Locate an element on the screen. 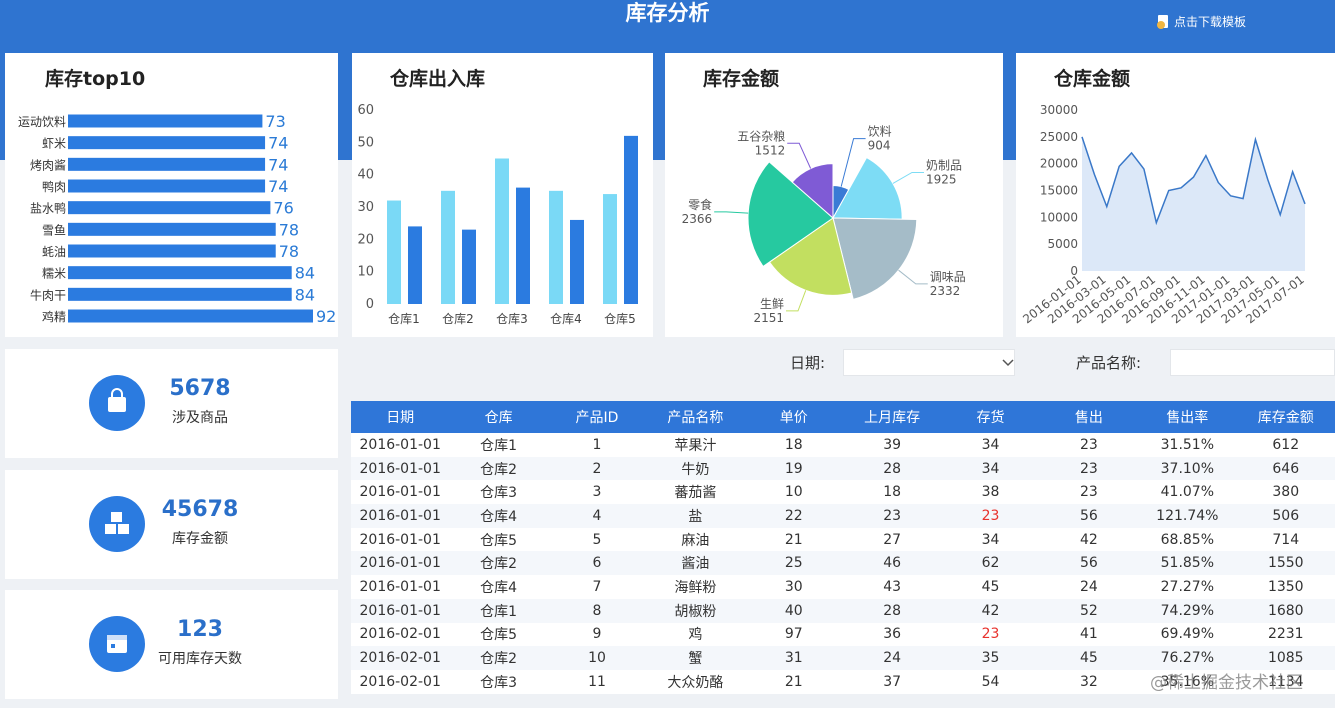 The image size is (1335, 708). table-cell: 54 is located at coordinates (990, 681).